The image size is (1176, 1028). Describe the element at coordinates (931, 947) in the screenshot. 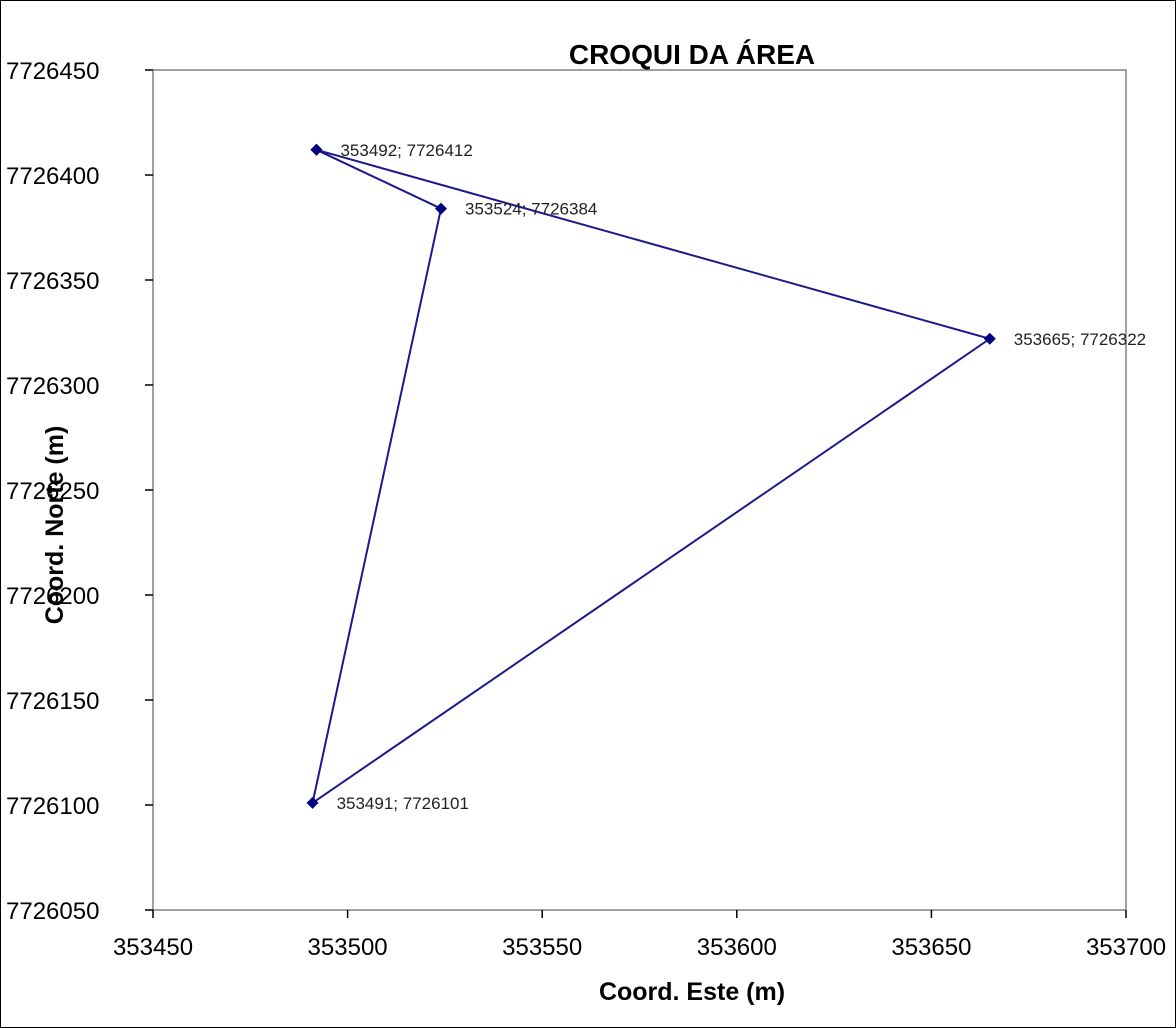

I see `x-tick-label: 353650` at that location.